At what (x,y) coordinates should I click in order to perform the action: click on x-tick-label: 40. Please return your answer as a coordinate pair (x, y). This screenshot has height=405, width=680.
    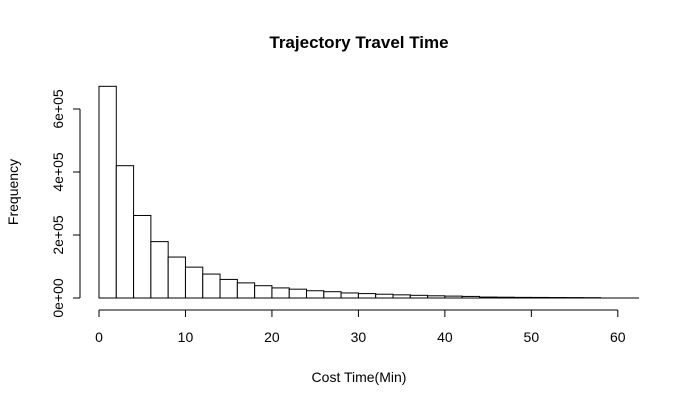
    Looking at the image, I should click on (445, 337).